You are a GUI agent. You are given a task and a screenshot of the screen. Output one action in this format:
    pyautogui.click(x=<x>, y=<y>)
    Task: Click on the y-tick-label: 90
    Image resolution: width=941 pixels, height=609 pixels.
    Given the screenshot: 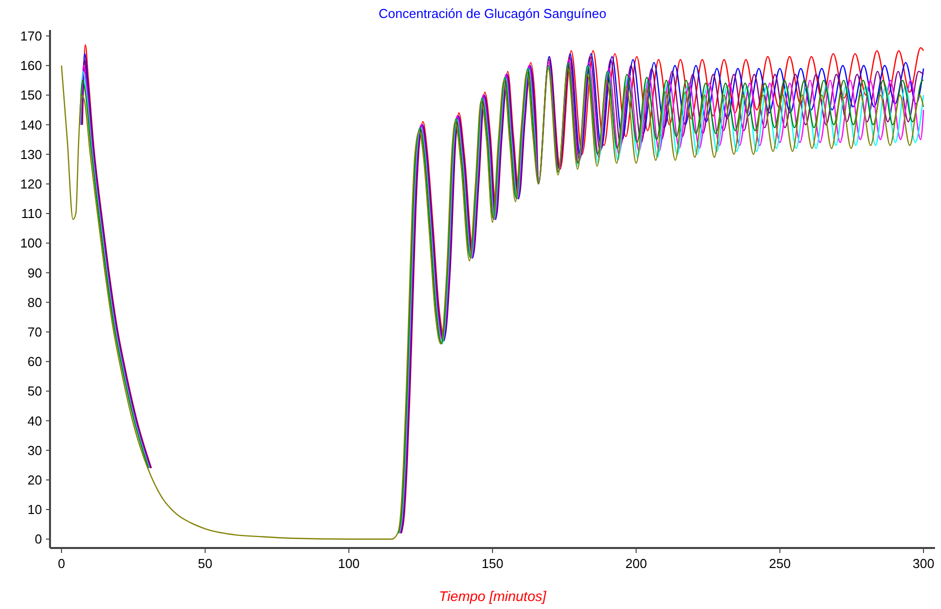 What is the action you would take?
    pyautogui.click(x=35, y=272)
    